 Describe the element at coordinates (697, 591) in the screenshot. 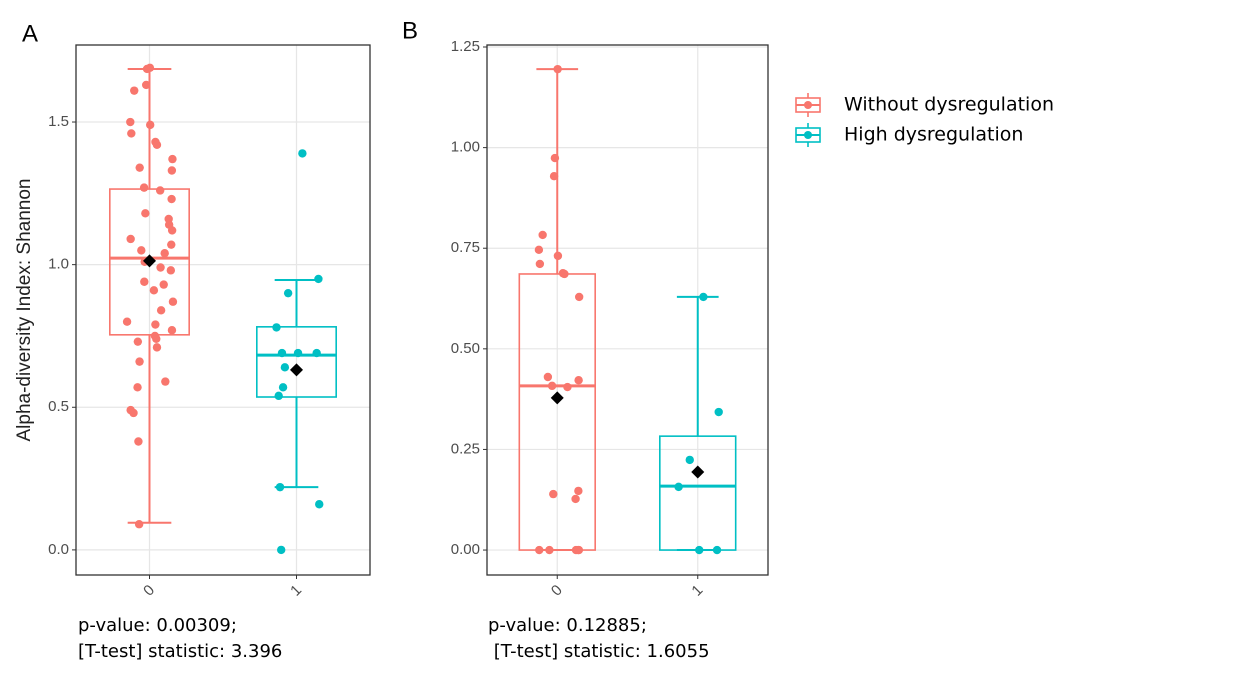

I see `x-tick-label: 1` at that location.